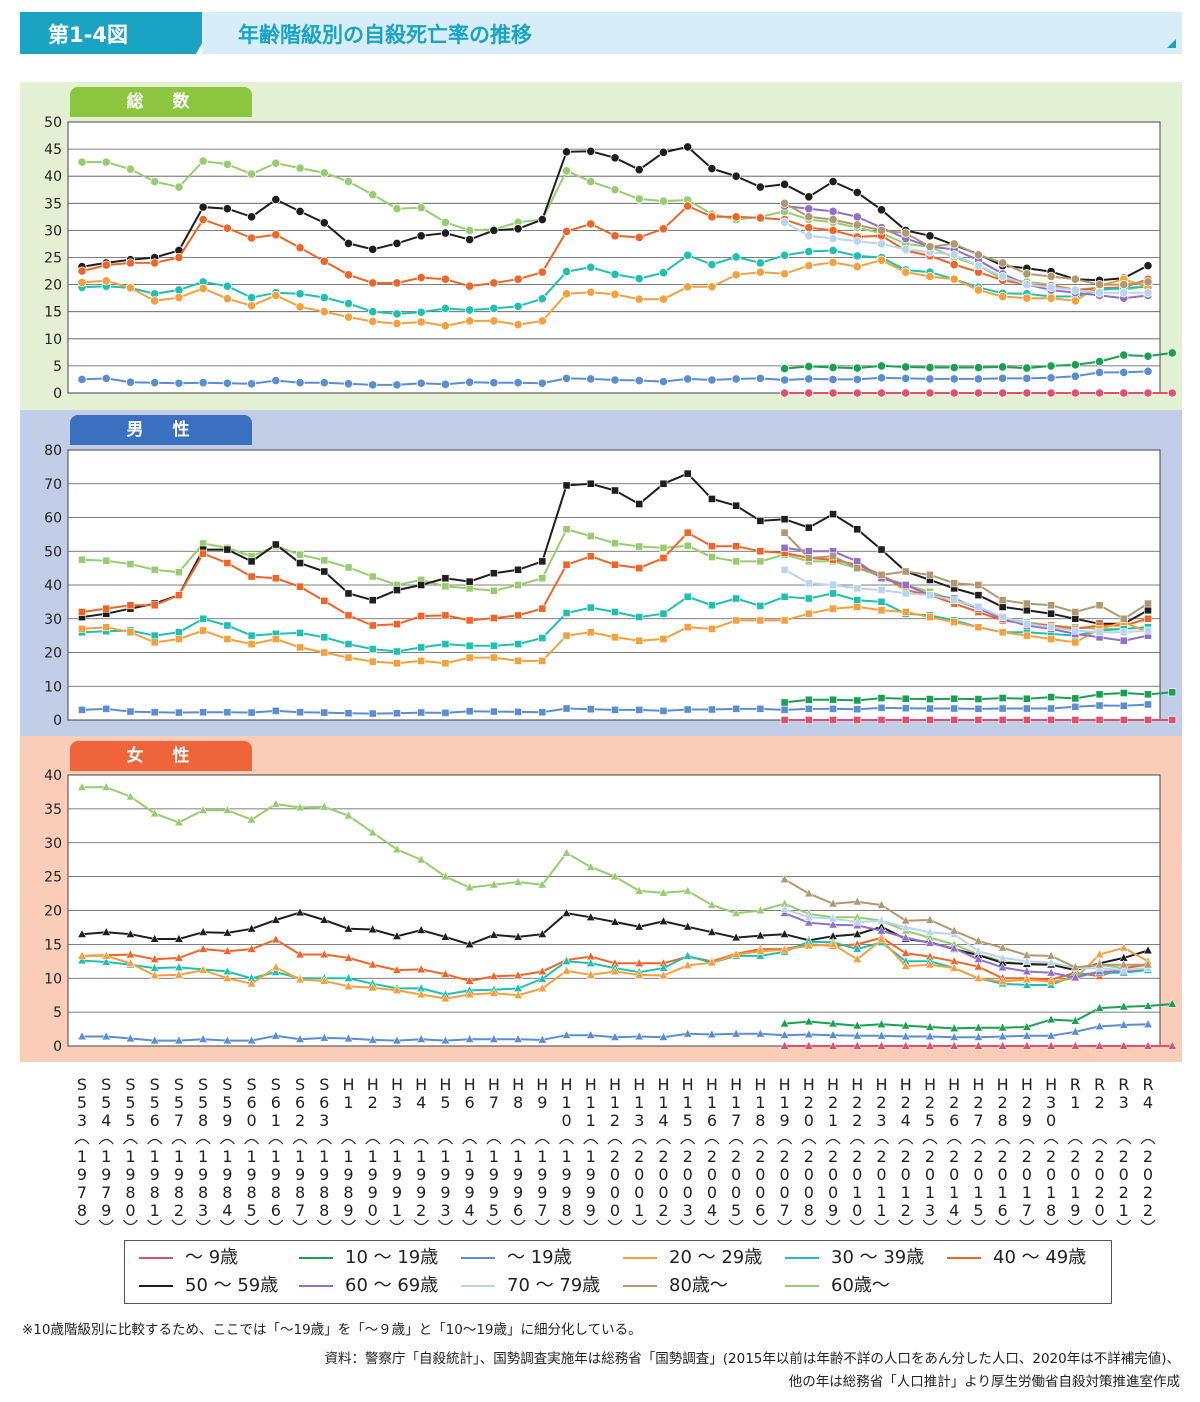 The image size is (1200, 1402). Describe the element at coordinates (421, 1156) in the screenshot. I see `svg-text: 1` at that location.